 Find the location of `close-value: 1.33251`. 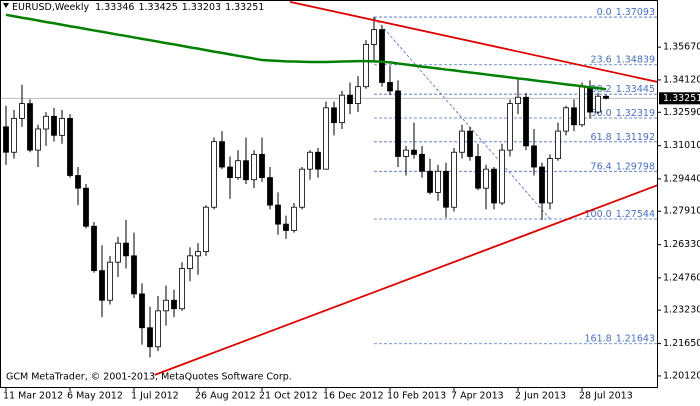

close-value: 1.33251 is located at coordinates (244, 7).